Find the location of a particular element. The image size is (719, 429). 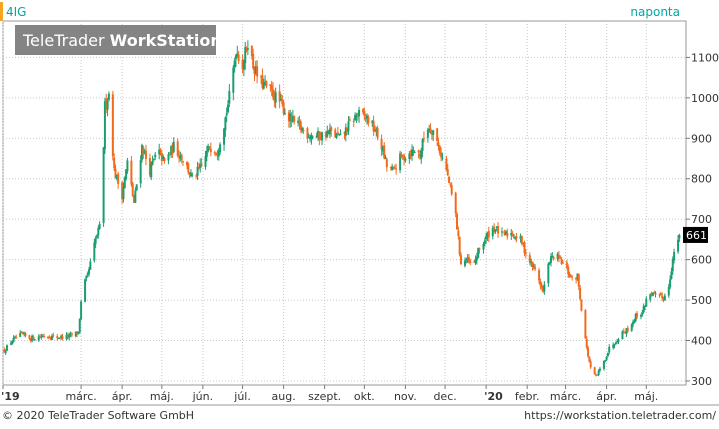

watermark-text: TeleTrader WorkStation is located at coordinates (122, 40).